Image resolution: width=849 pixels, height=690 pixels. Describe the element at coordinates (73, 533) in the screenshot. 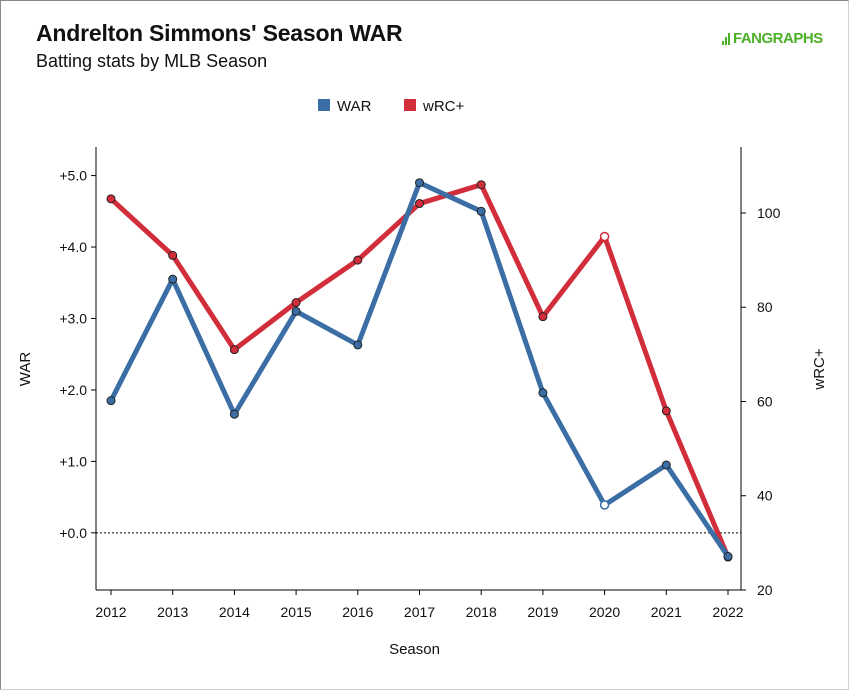

I see `y-tick-label: +0.0` at that location.